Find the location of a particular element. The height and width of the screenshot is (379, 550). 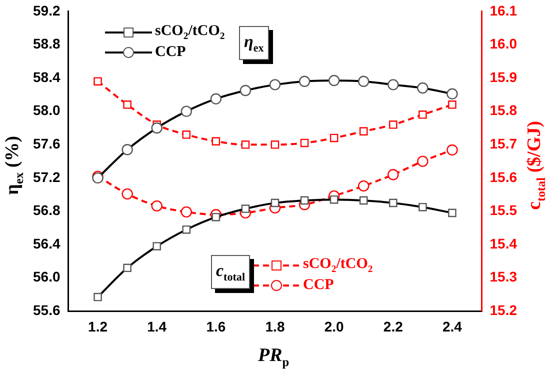

x-tick-label: 2.2 is located at coordinates (393, 326).